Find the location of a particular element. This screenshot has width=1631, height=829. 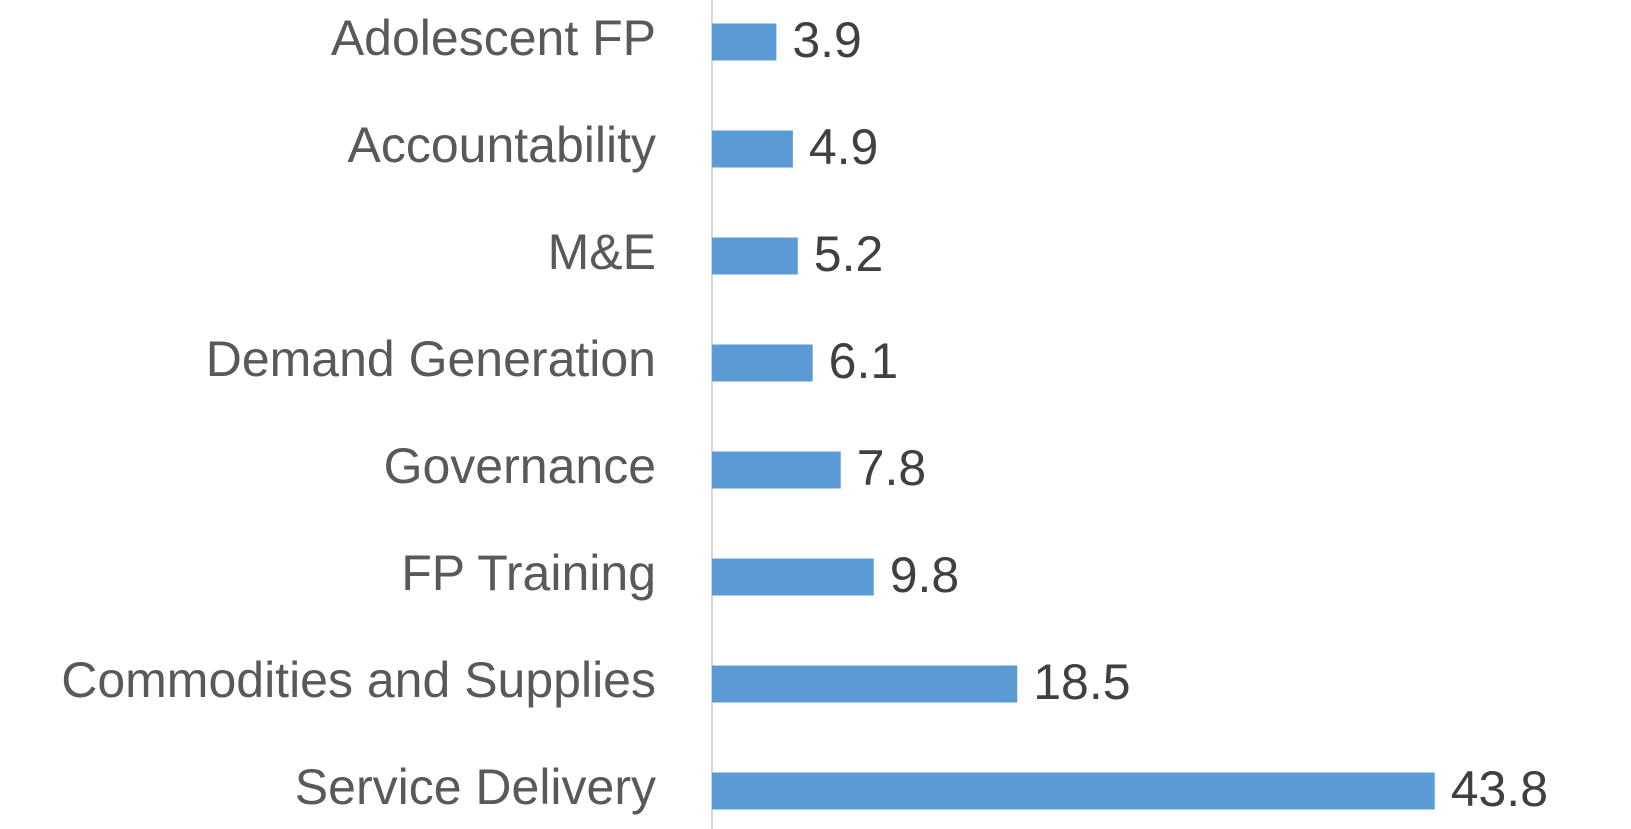

data-label: 5.2 is located at coordinates (849, 254).